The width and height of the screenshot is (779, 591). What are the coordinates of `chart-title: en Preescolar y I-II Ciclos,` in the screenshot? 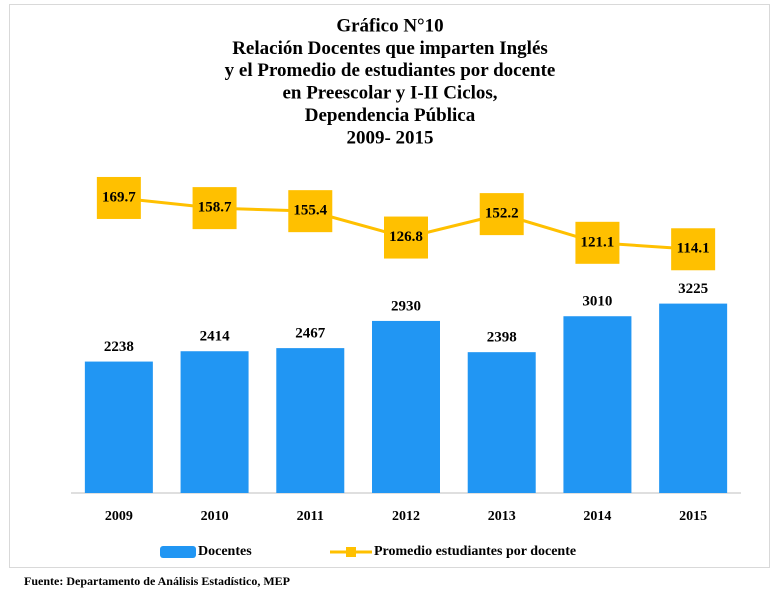 It's located at (389, 93).